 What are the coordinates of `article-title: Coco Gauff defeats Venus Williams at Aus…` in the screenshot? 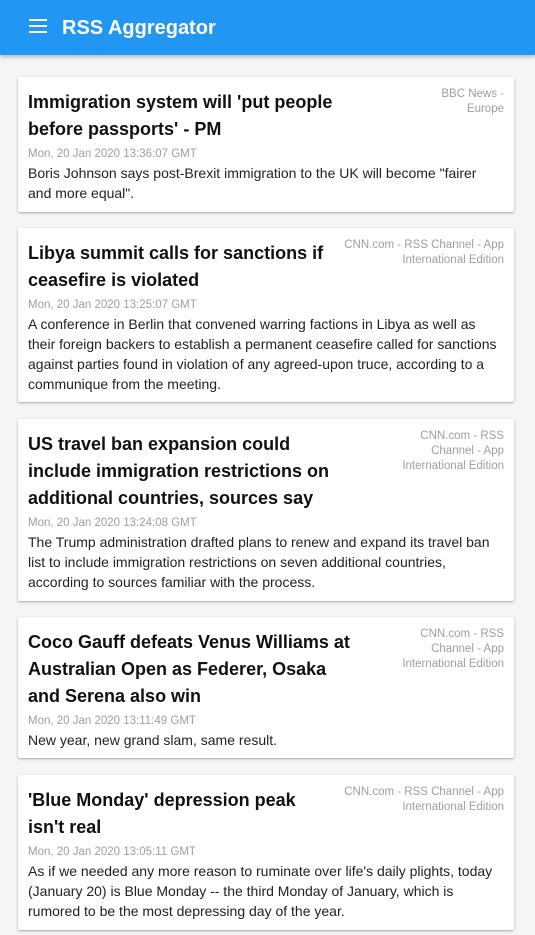 It's located at (189, 669).